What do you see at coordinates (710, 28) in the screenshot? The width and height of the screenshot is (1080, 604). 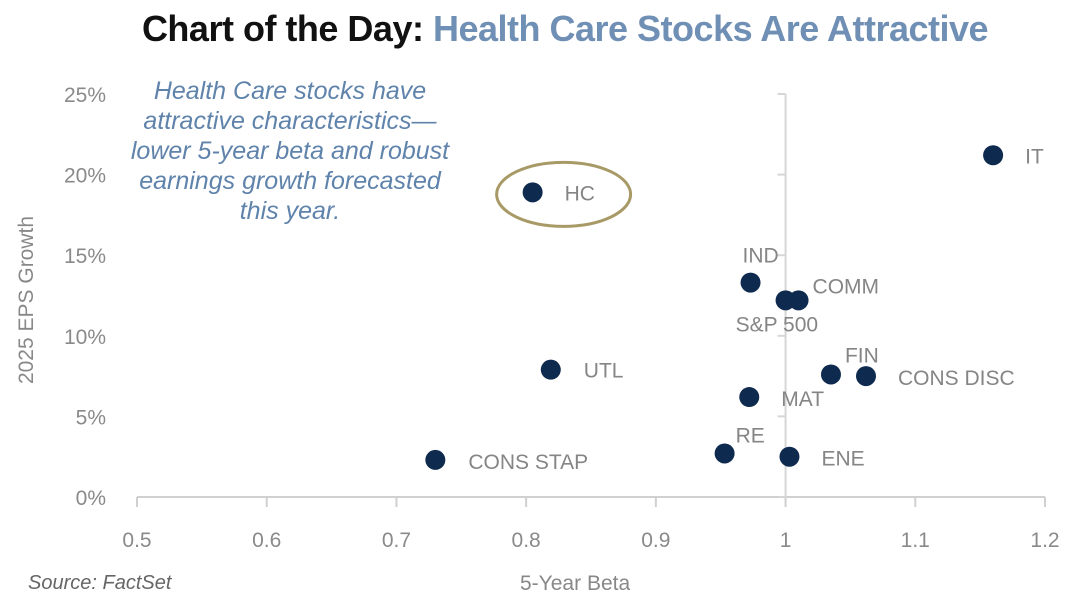 I see `title-headline: Health Care Stocks Are Attractive` at bounding box center [710, 28].